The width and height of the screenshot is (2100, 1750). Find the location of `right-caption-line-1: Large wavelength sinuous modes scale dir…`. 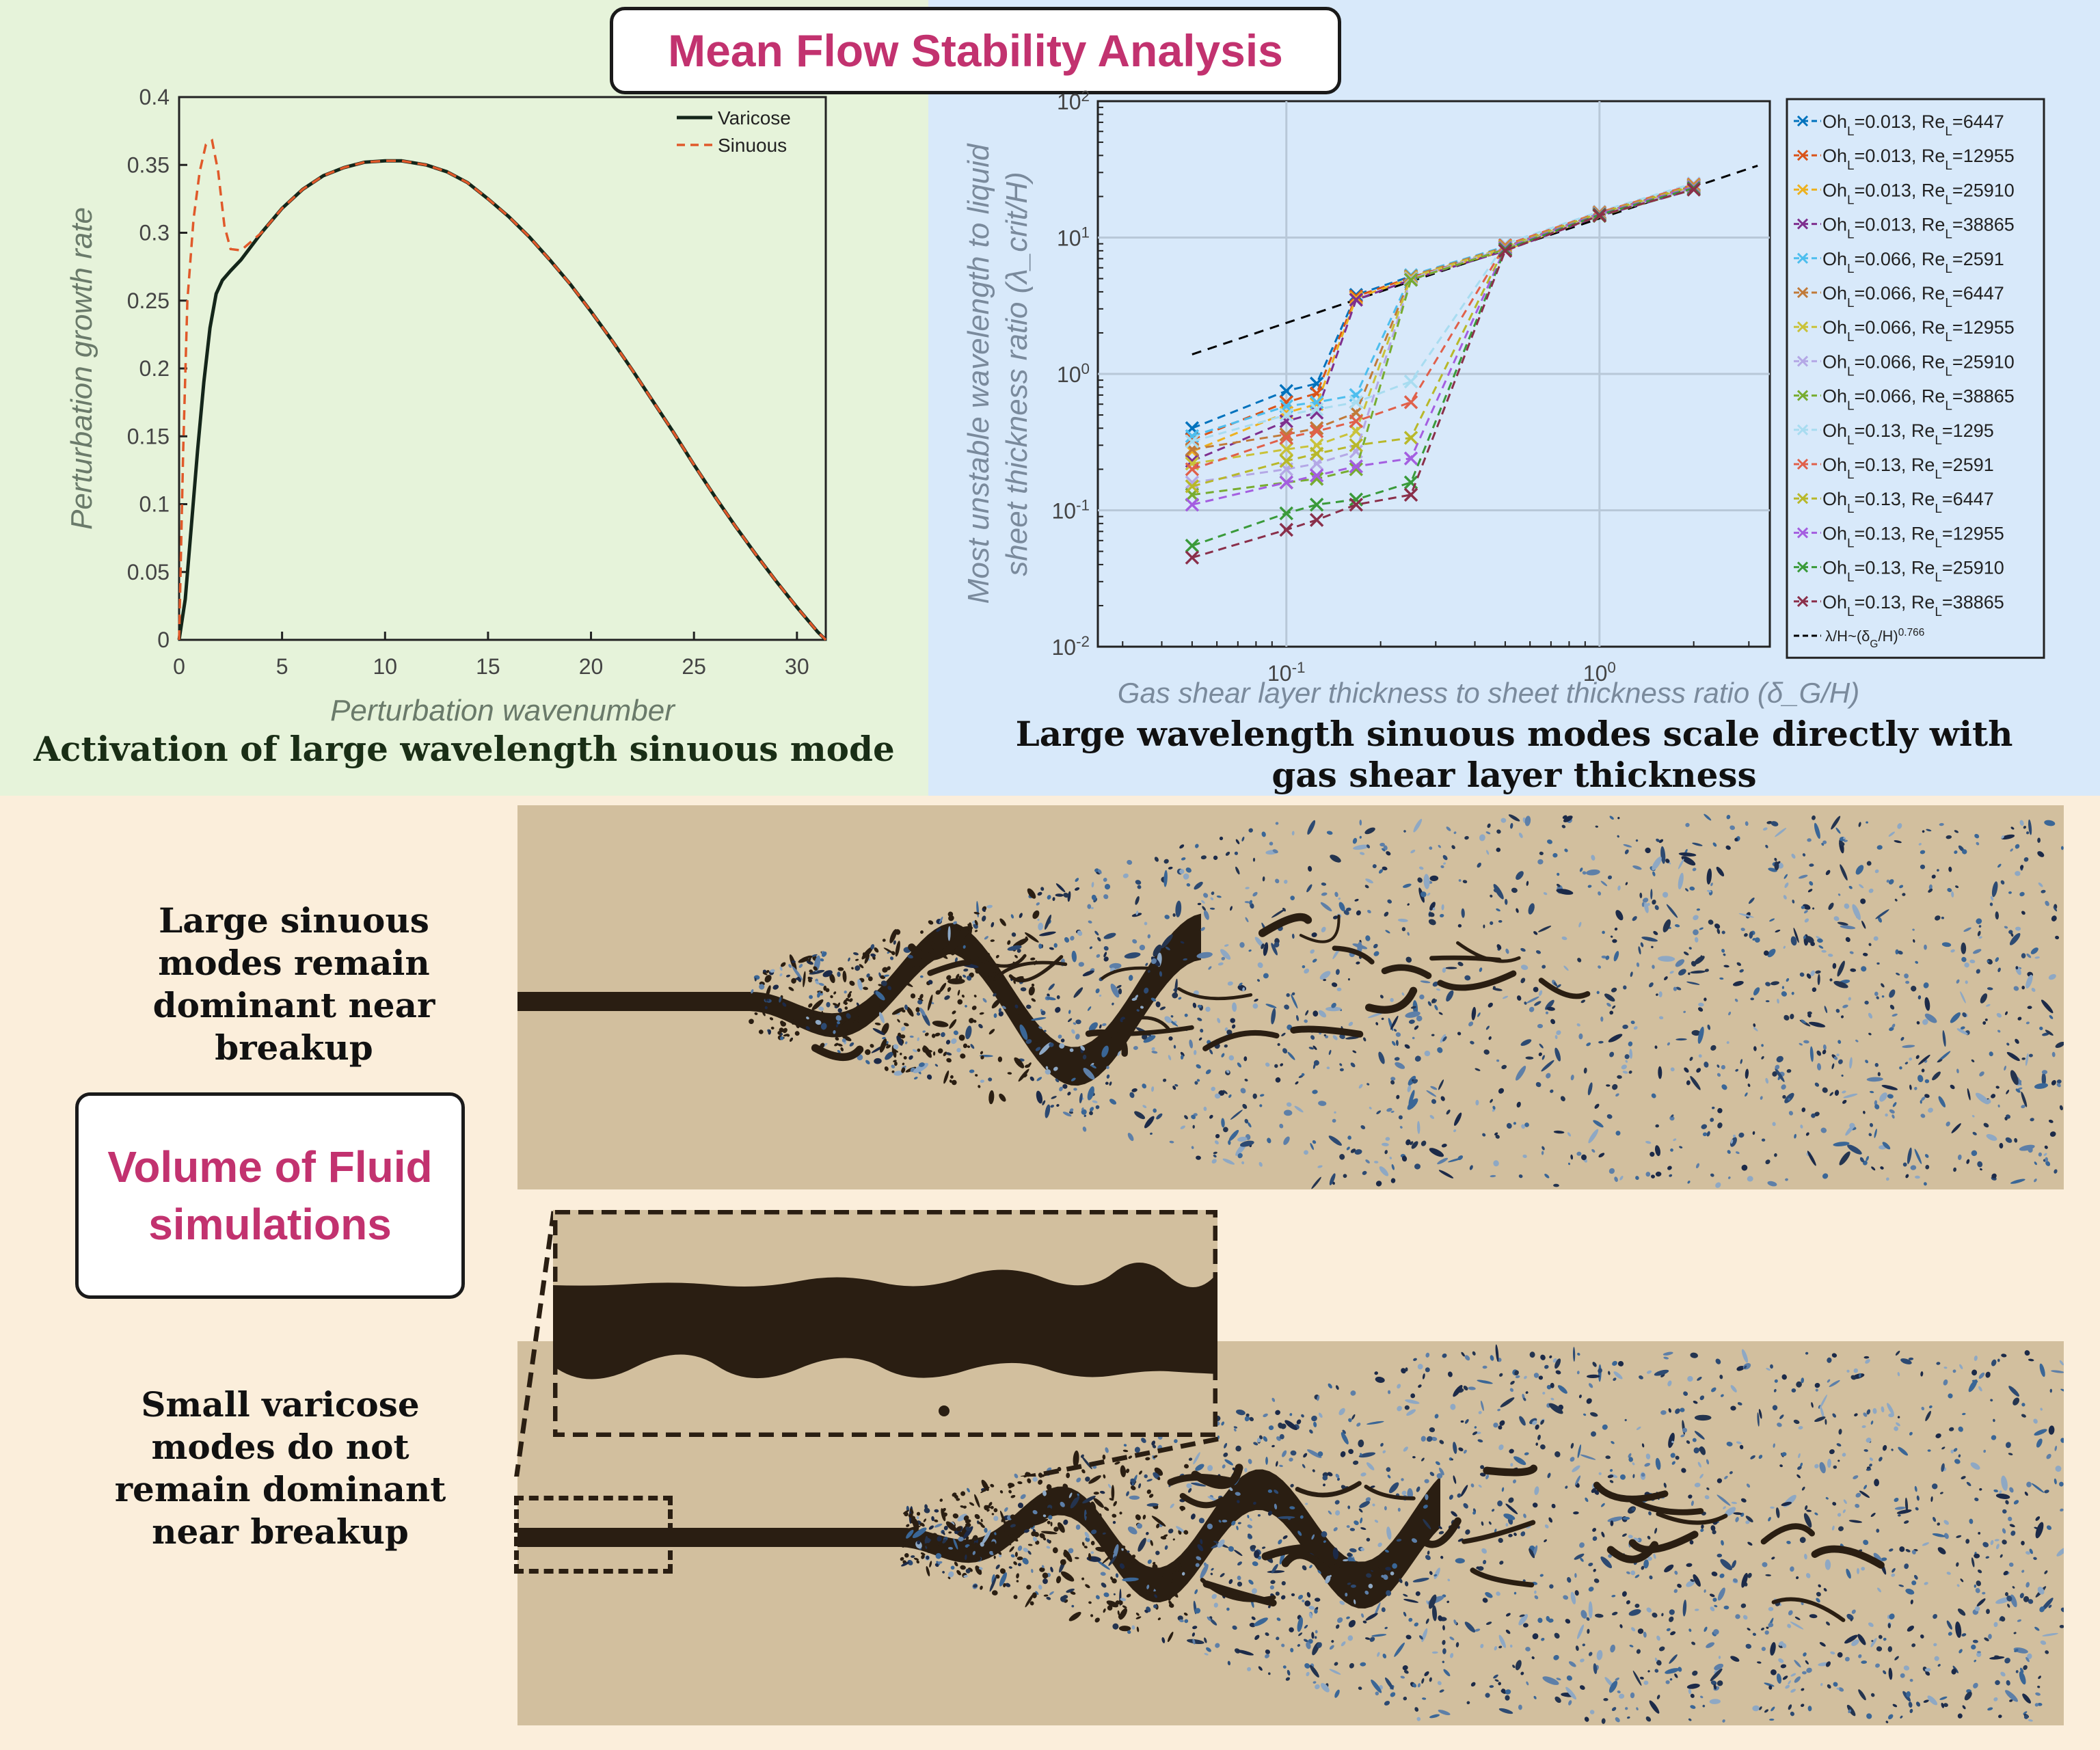

right-caption-line-1: Large wavelength sinuous modes scale dir… is located at coordinates (1514, 734).